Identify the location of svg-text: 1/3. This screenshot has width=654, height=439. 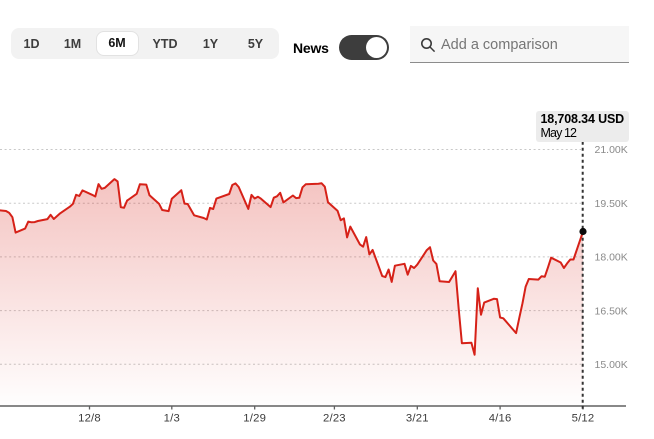
(172, 419).